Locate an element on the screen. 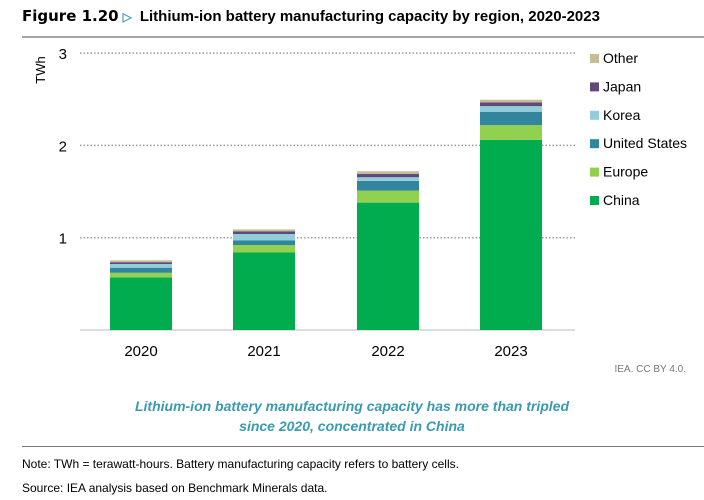 This screenshot has height=500, width=704. caption-line: since 2020, concentrated in China is located at coordinates (352, 426).